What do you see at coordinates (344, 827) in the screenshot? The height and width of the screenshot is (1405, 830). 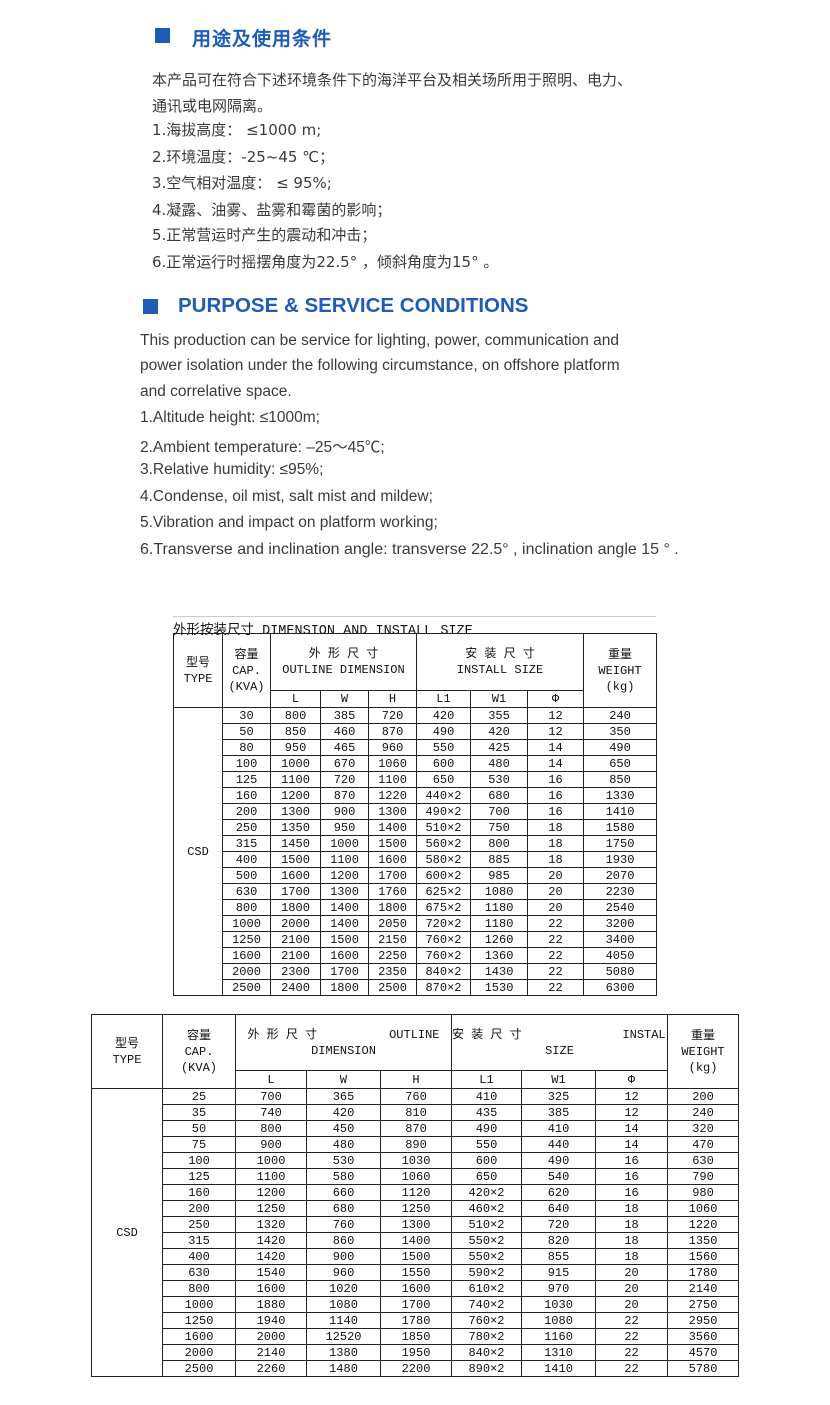 I see `table-cell: 950` at bounding box center [344, 827].